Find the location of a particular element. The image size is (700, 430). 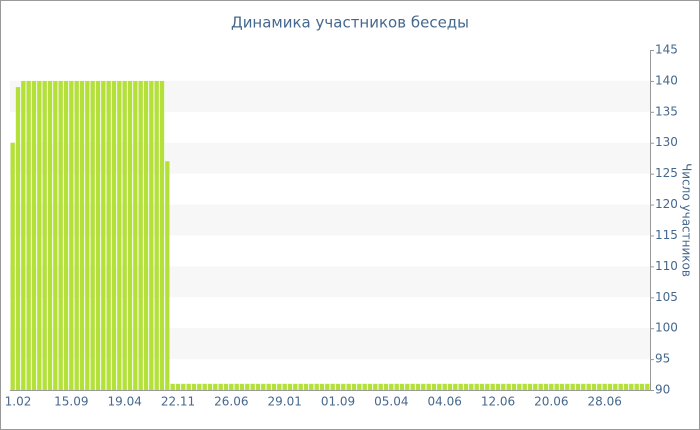

y-tick-label: 100 is located at coordinates (666, 328).